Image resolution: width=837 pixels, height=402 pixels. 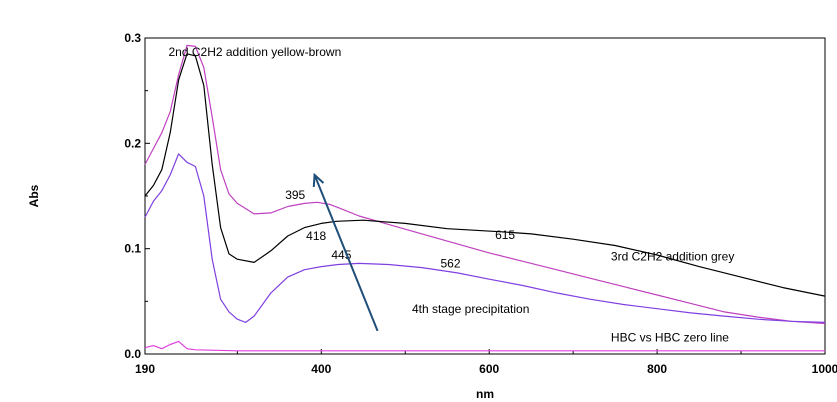 I want to click on y-tick-label: 0.2, so click(x=132, y=143).